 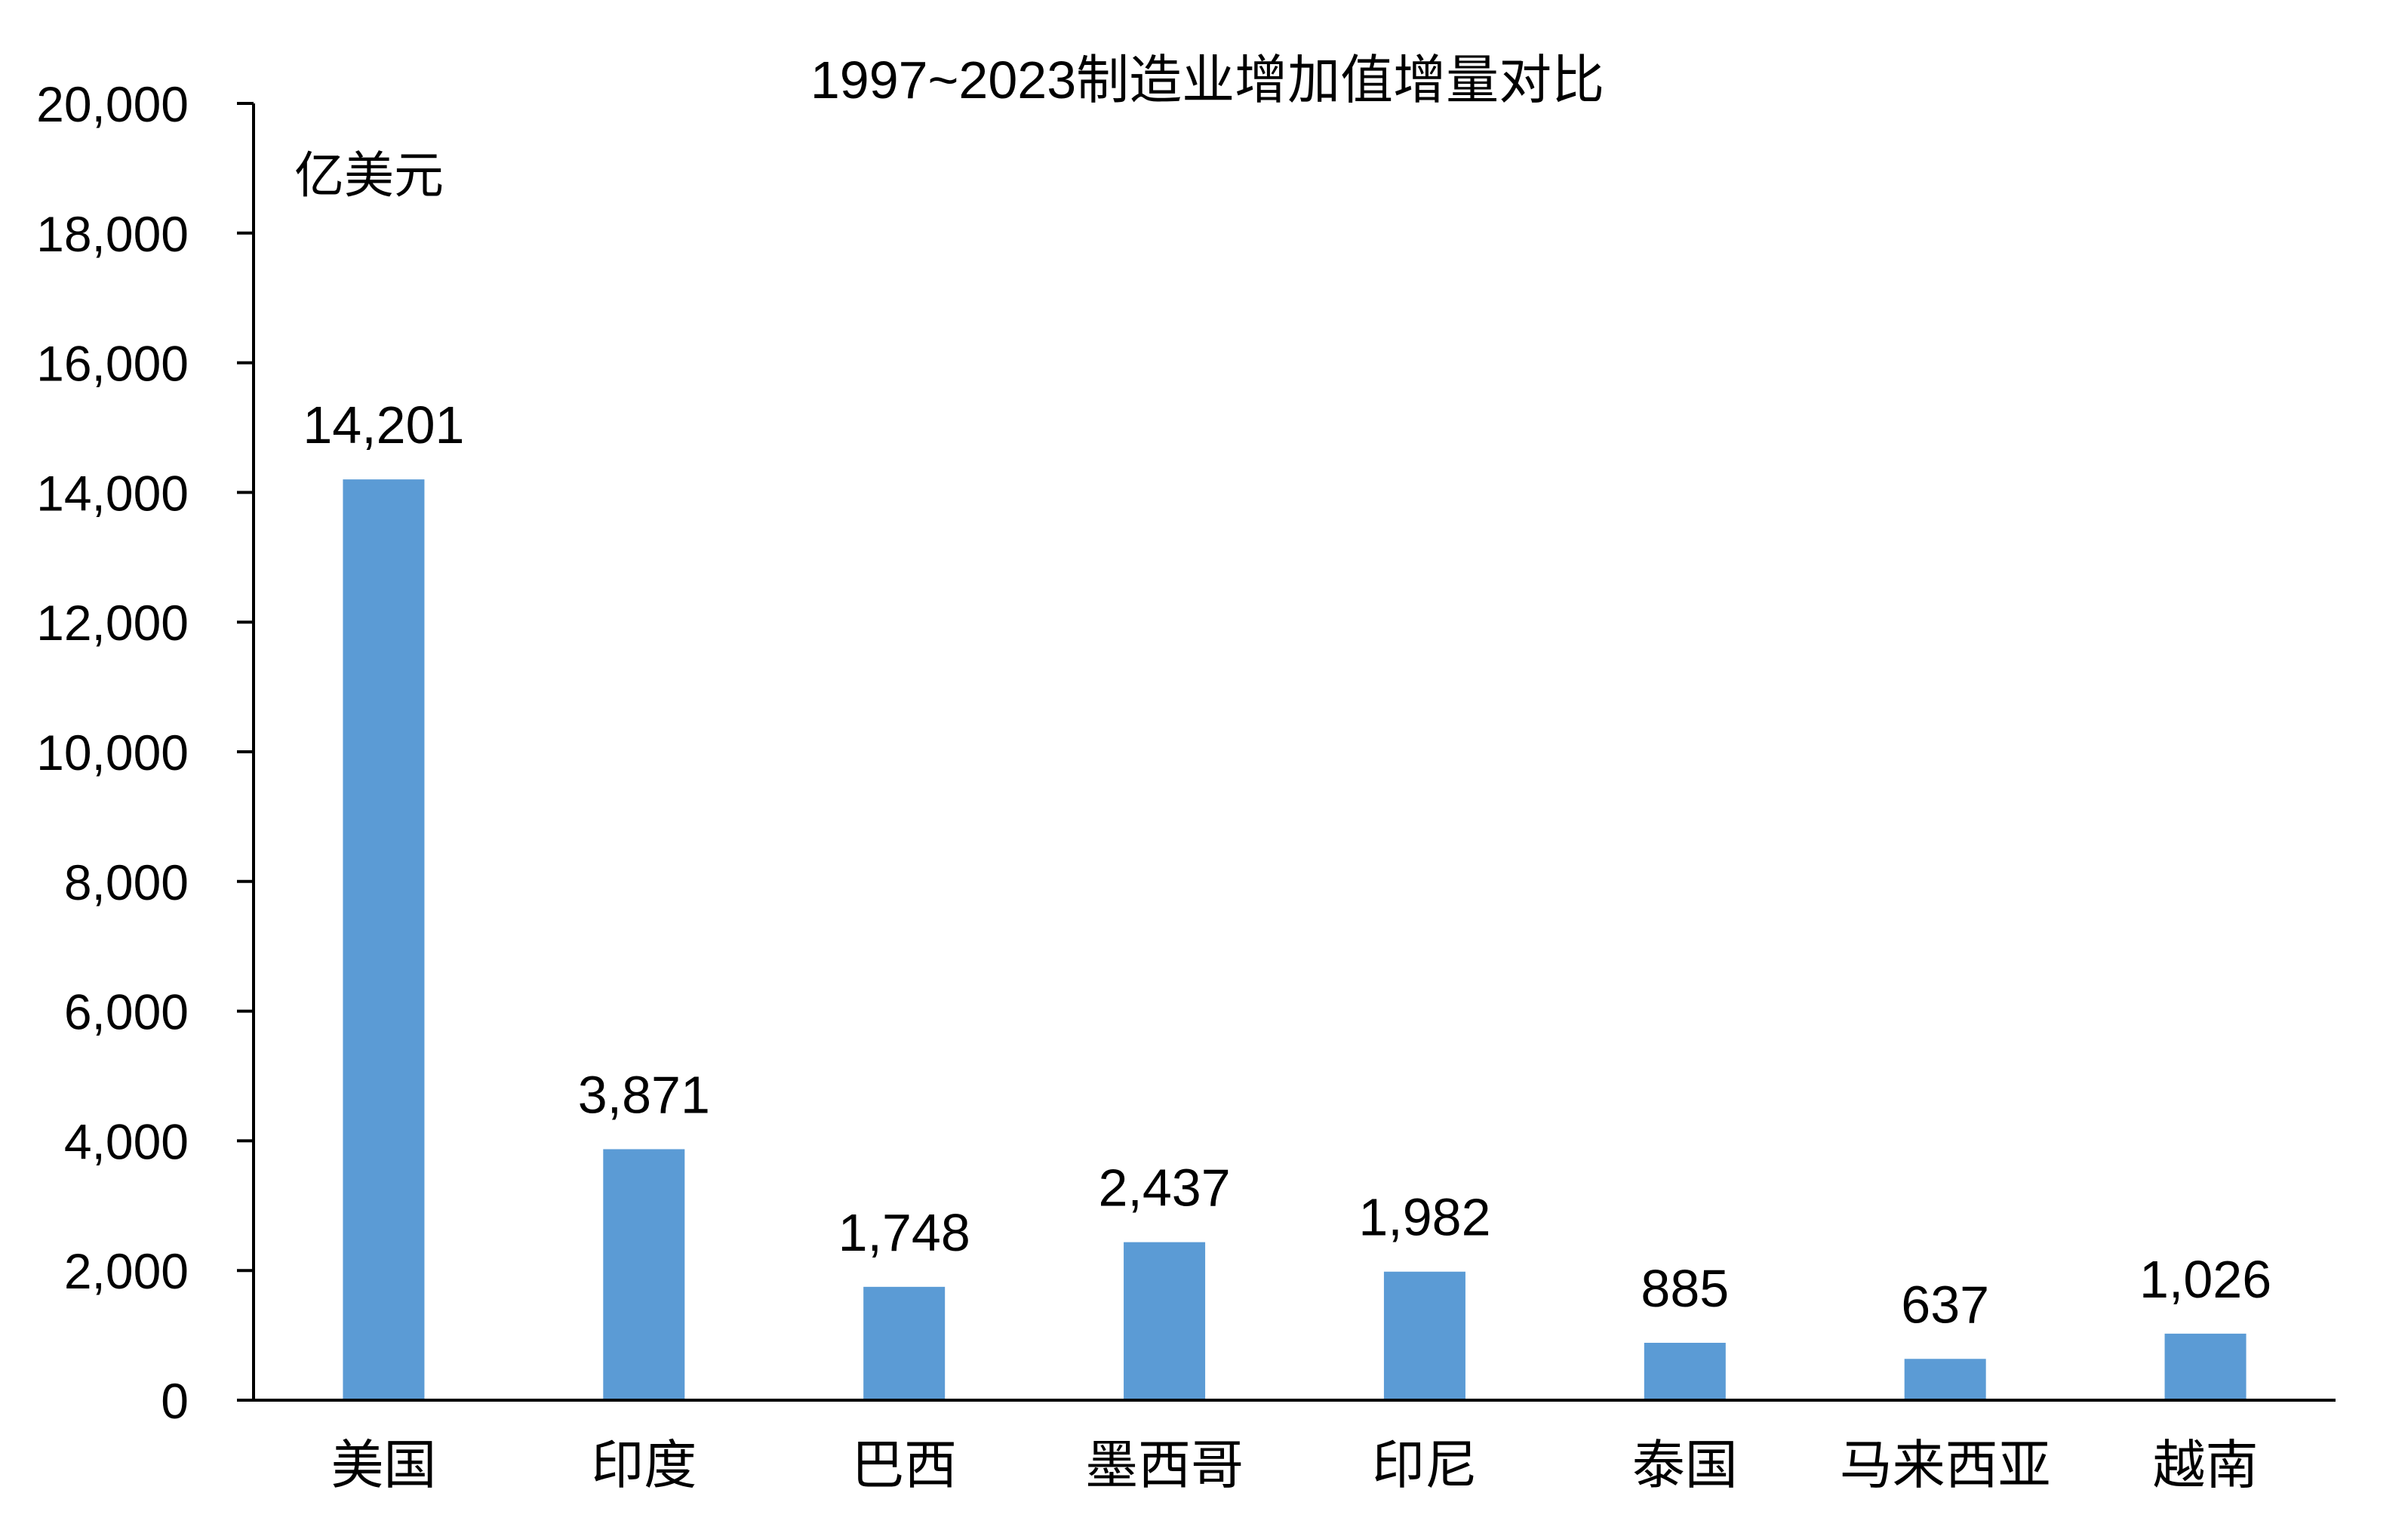 I want to click on x-tick-label: 巴西, so click(x=904, y=1465).